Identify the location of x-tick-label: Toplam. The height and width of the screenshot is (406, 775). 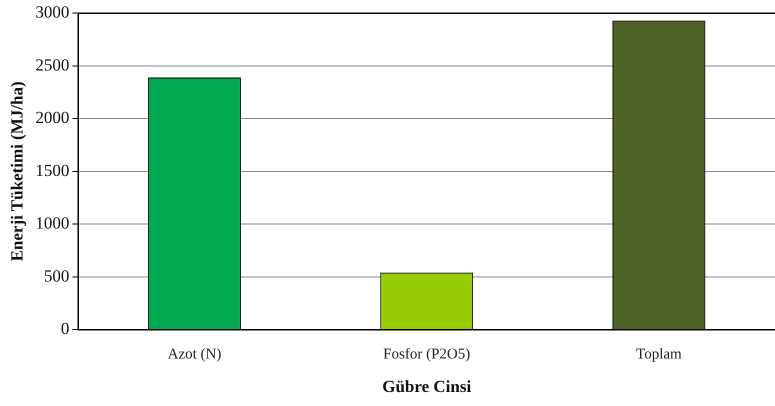
(659, 354).